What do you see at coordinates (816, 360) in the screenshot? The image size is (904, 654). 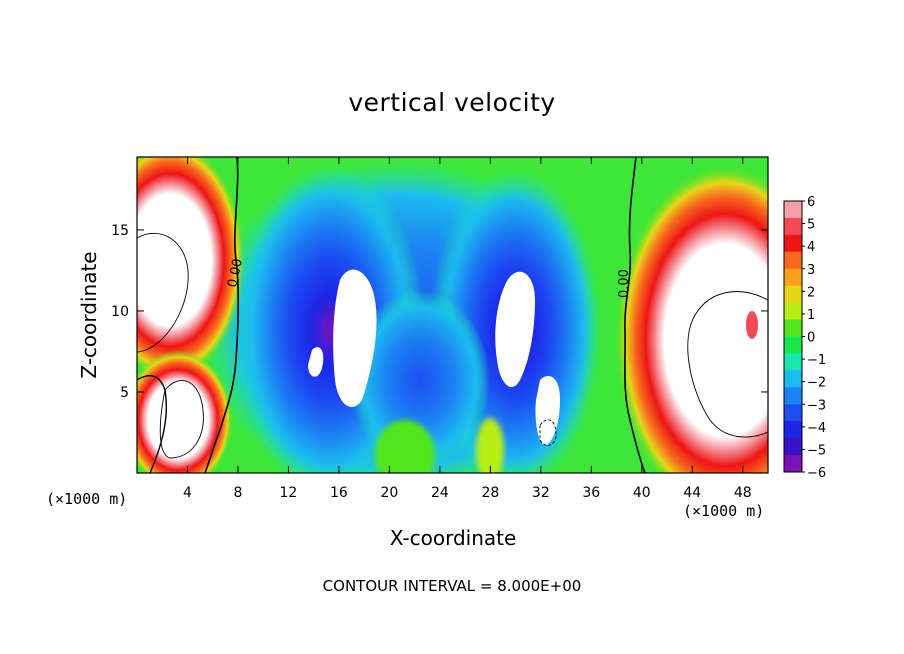 I see `colorbar-label: −1` at bounding box center [816, 360].